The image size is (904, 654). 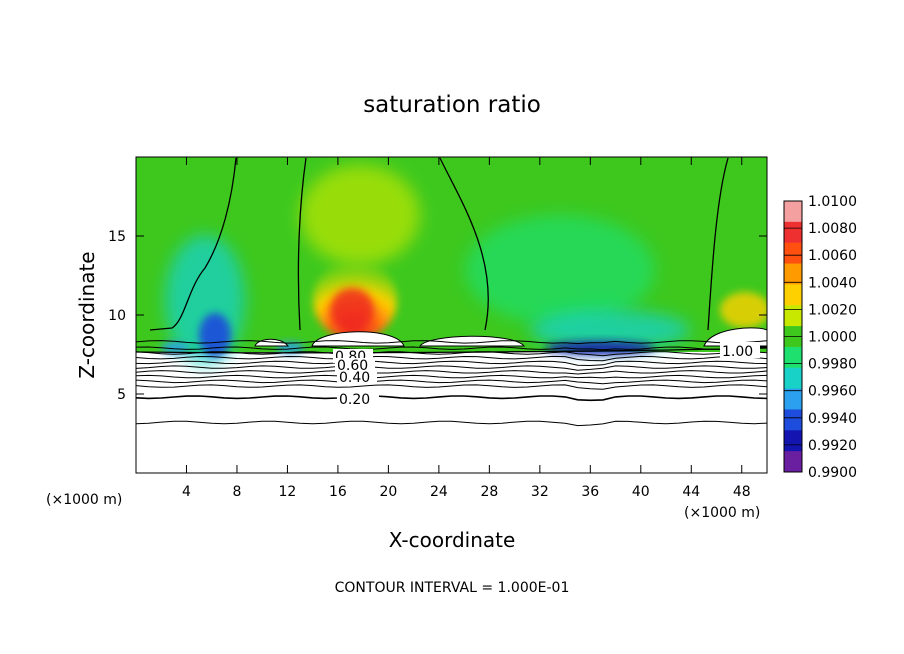 I want to click on x-tick-label: 40, so click(x=641, y=492).